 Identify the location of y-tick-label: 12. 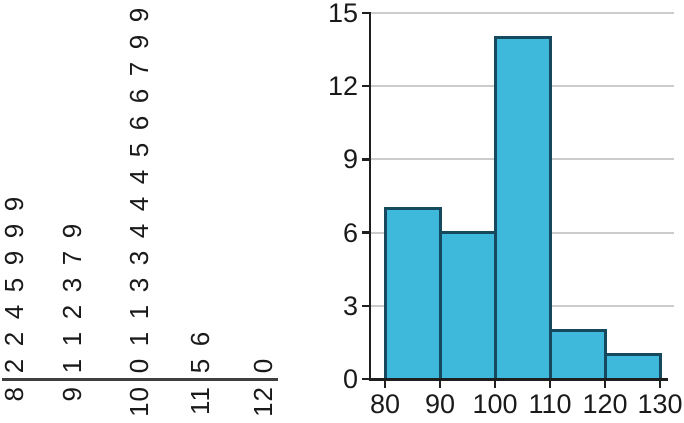
(342, 86).